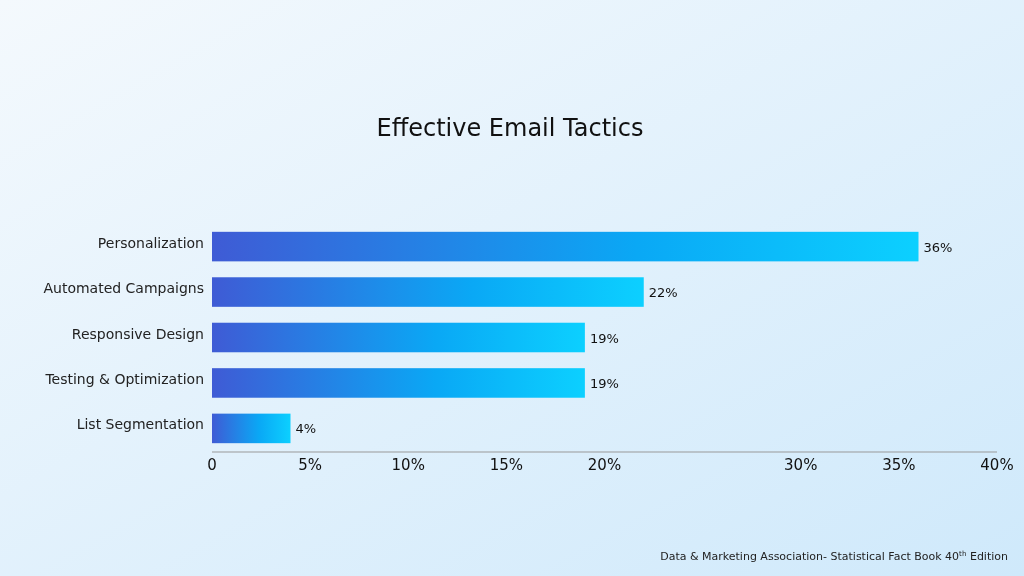 The image size is (1024, 576). I want to click on y-tick-label: Testing & Optimization, so click(124, 378).